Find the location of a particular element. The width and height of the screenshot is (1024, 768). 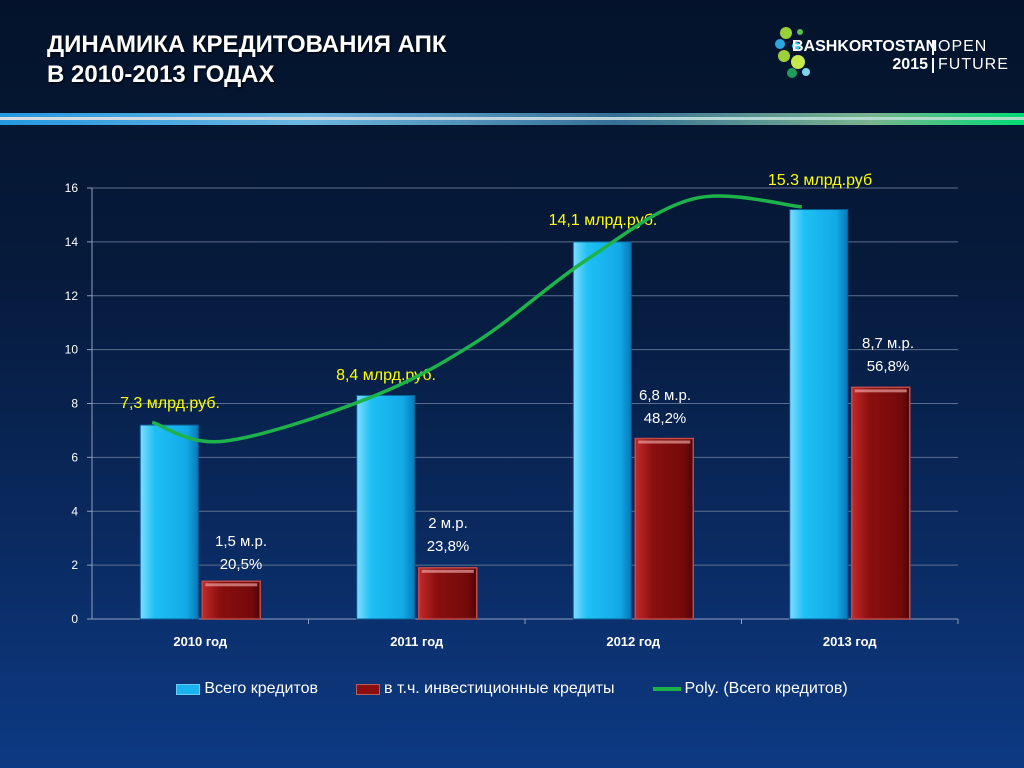

data-label-investment: 23,8% is located at coordinates (448, 546).